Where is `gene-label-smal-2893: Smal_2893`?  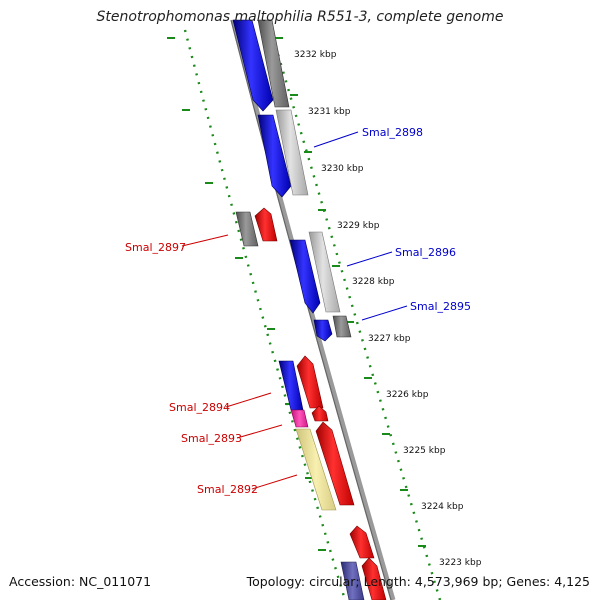 gene-label-smal-2893: Smal_2893 is located at coordinates (211, 438).